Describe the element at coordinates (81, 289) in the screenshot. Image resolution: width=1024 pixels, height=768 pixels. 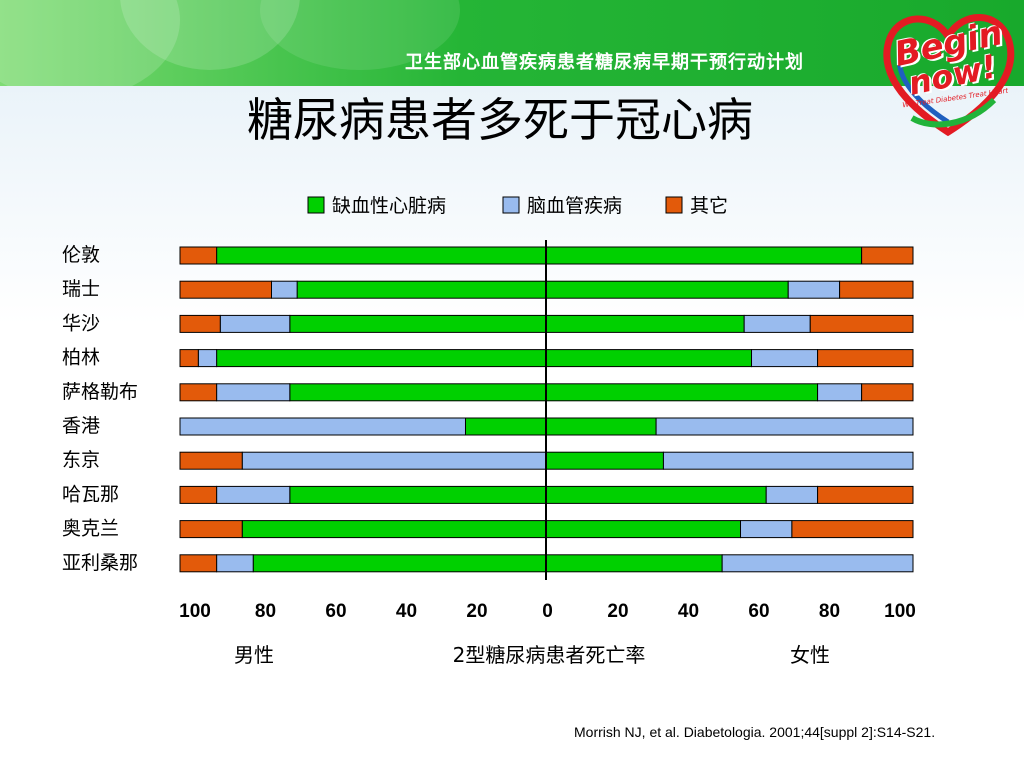
I see `category-label: 瑞士` at that location.